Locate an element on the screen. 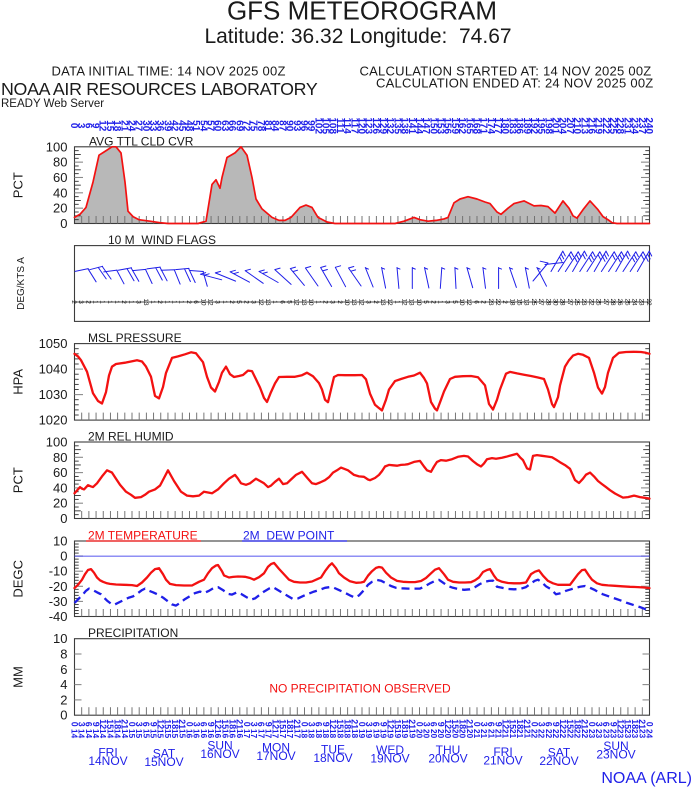 The image size is (694, 788). svg-text: 144 is located at coordinates (418, 125).